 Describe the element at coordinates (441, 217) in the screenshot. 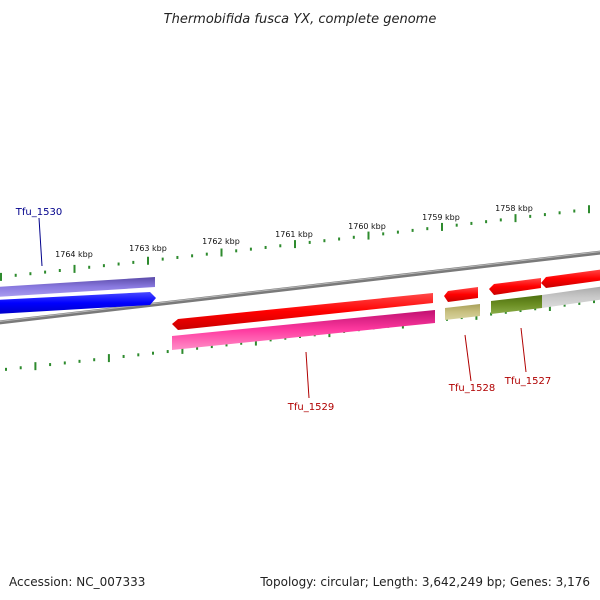

I see `kbp-label: 1759 kbp` at that location.